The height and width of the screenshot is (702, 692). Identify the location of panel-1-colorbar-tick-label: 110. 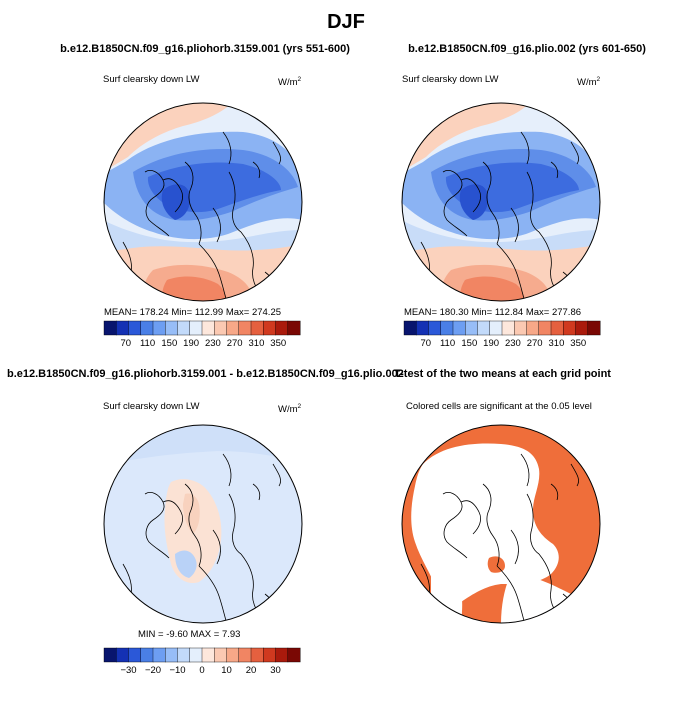
(147, 343).